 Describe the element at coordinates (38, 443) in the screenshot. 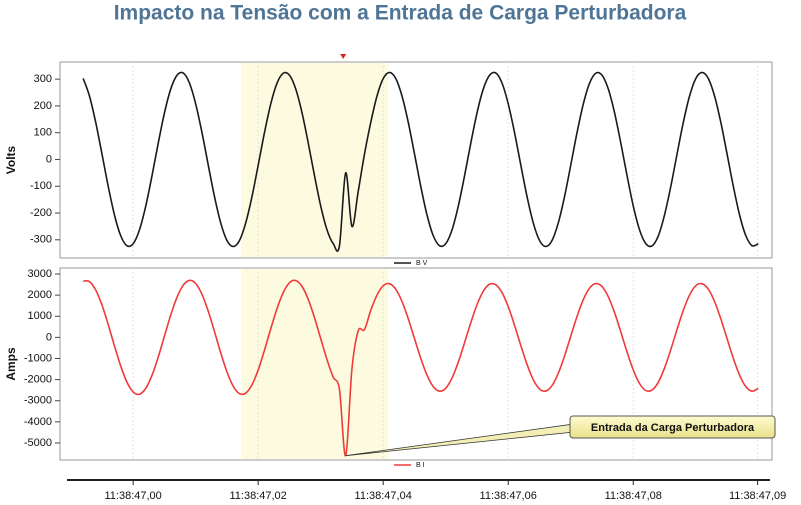

I see `y-tick-label: -5000` at that location.